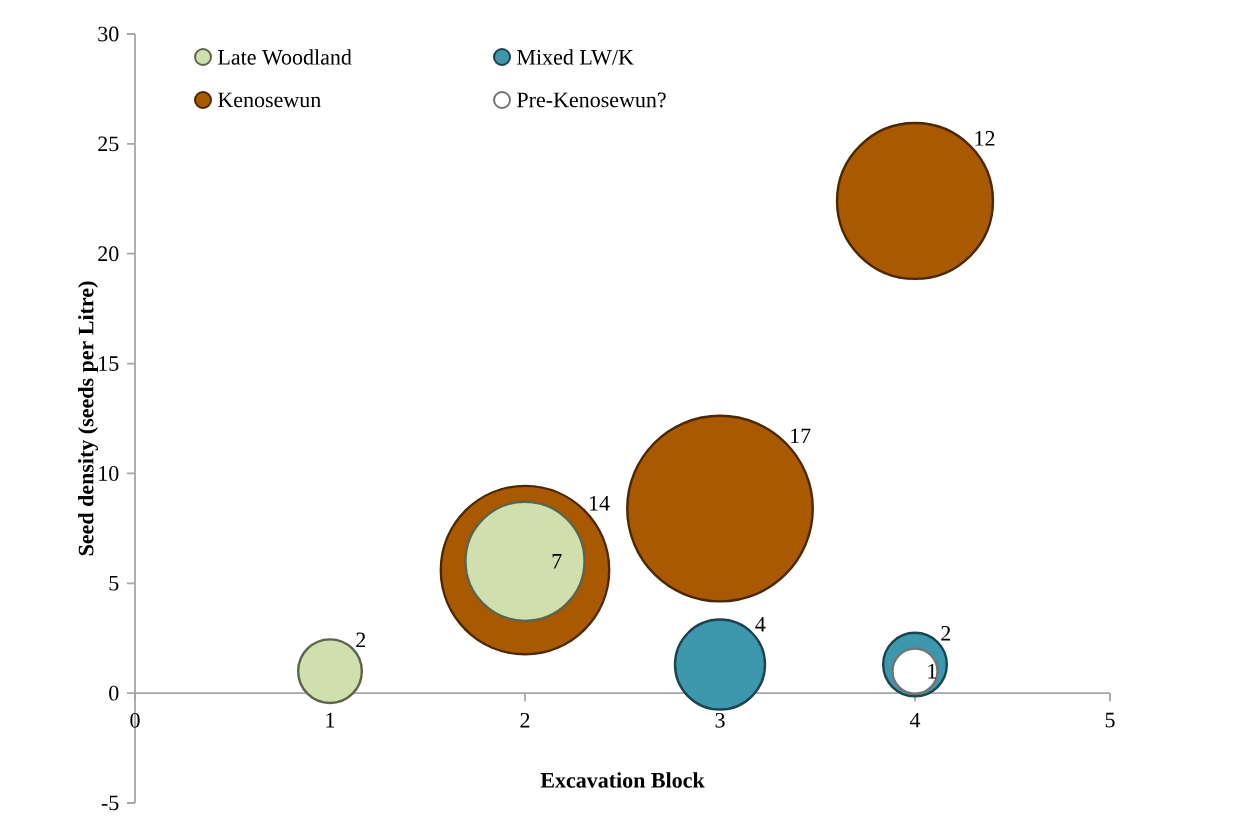  Describe the element at coordinates (108, 254) in the screenshot. I see `y-tick-label: 20` at that location.